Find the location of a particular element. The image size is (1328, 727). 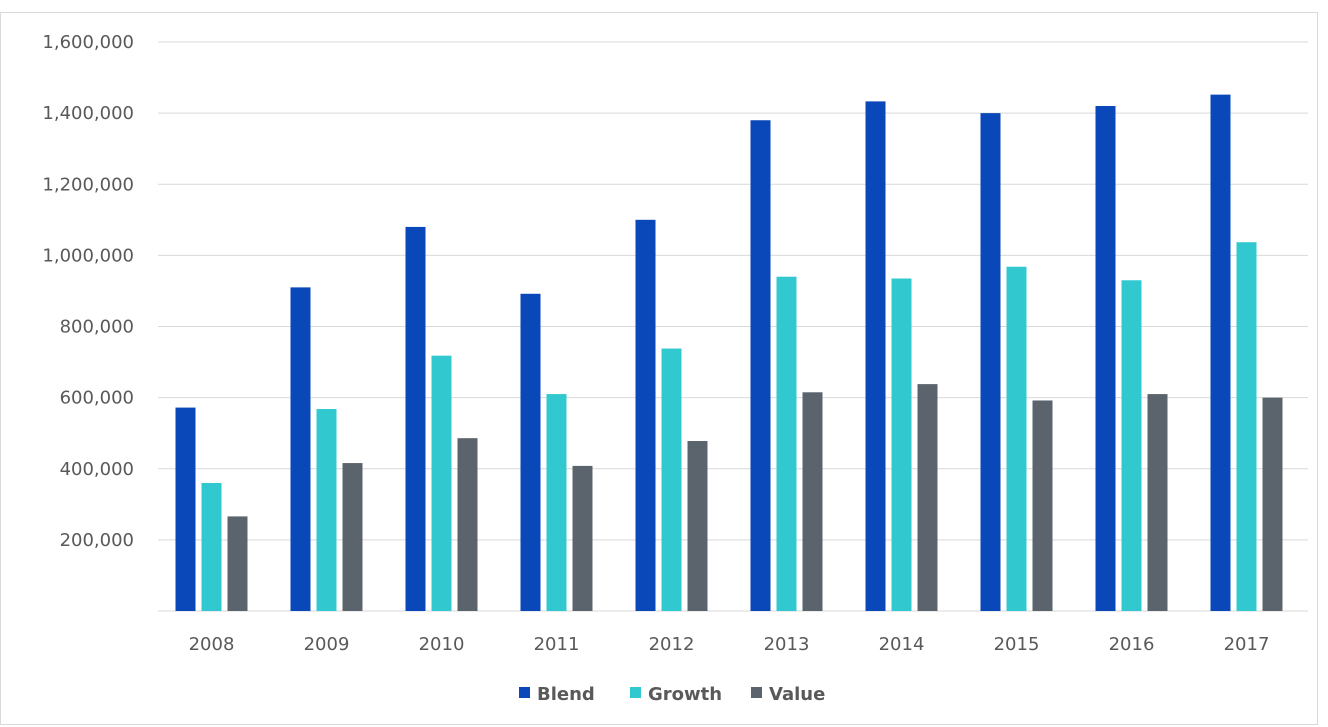

bar-value-2010 is located at coordinates (467, 524).